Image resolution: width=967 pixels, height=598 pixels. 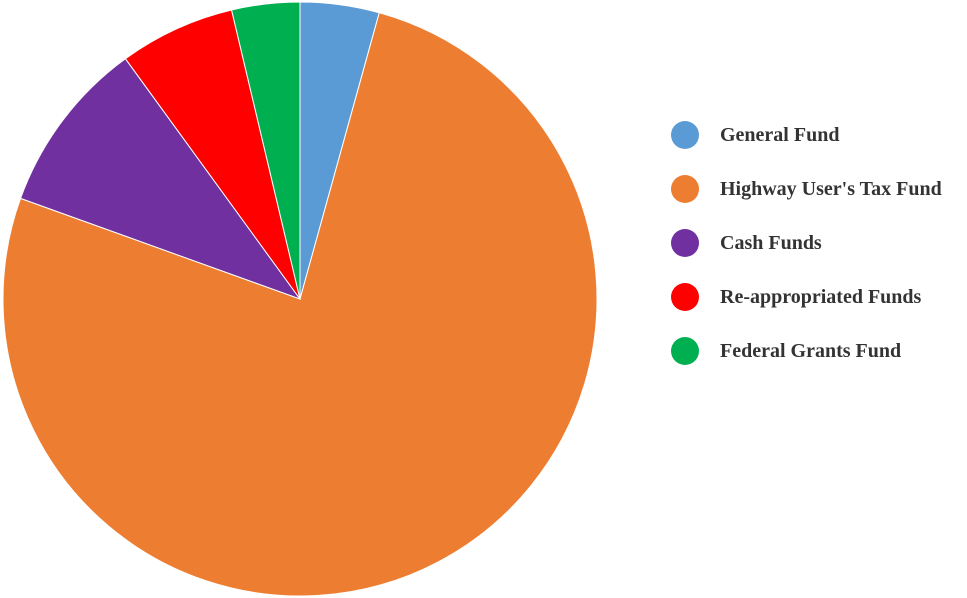 I want to click on legend-item-re-appropriated-funds: Re-appropriated Funds, so click(x=806, y=297).